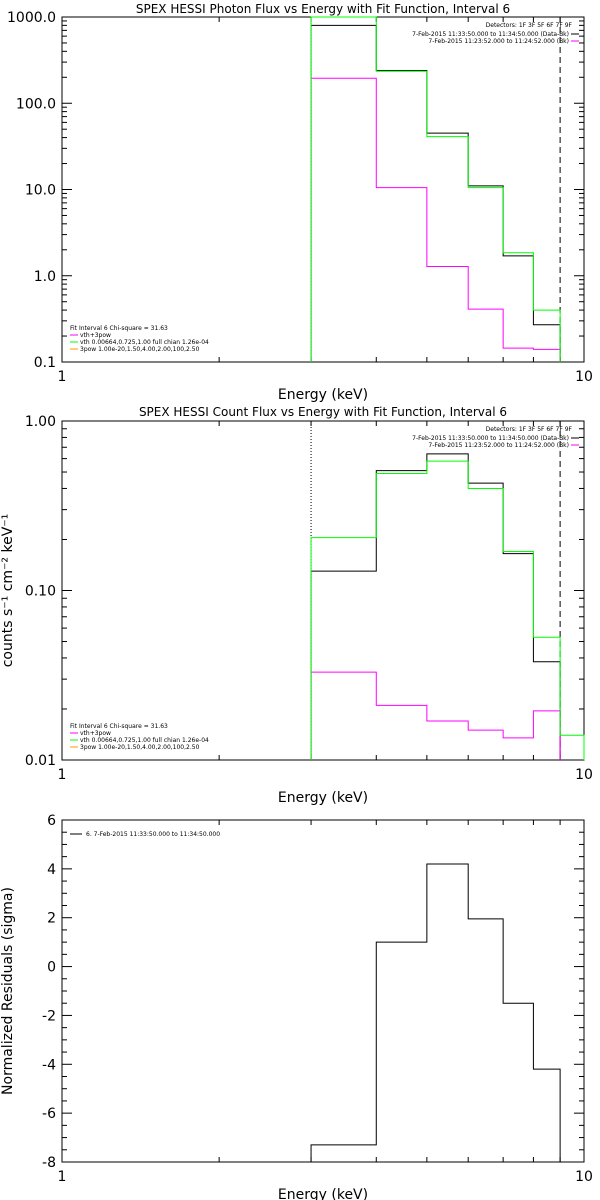 This screenshot has height=1200, width=600. What do you see at coordinates (45, 363) in the screenshot?
I see `y-tick-label-0.1: 0.1` at bounding box center [45, 363].